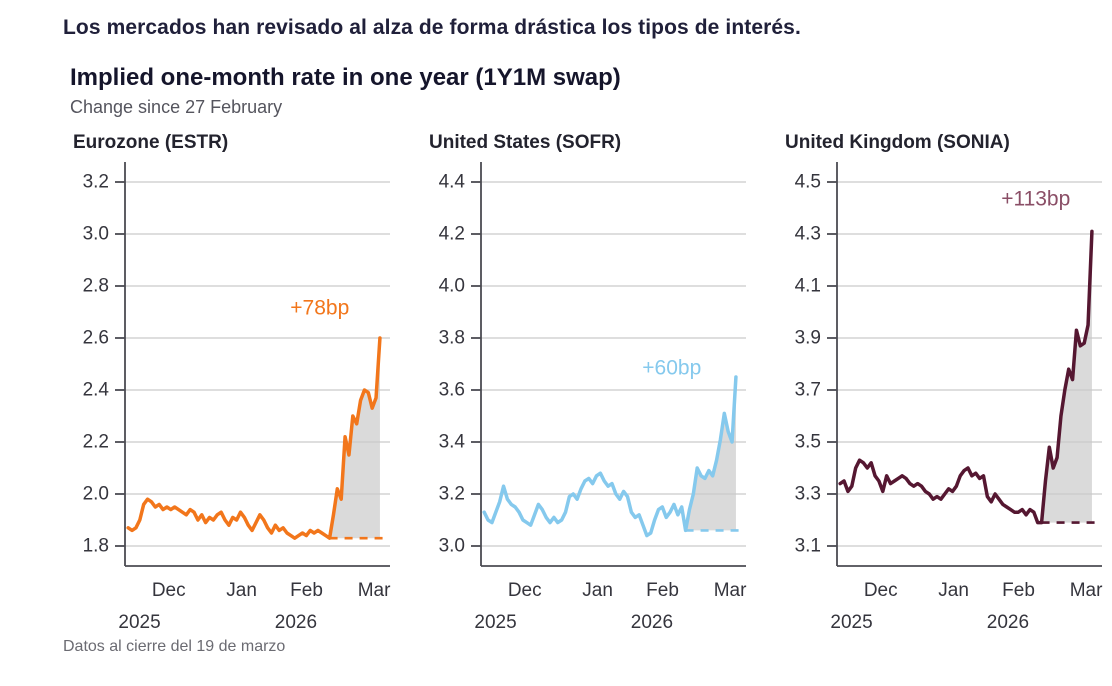  What do you see at coordinates (176, 107) in the screenshot?
I see `chart-subtitle: Change since 27 February` at bounding box center [176, 107].